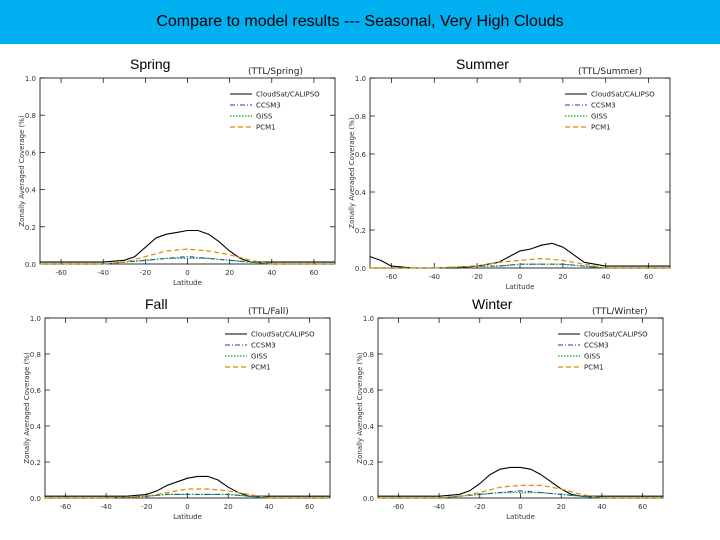 The height and width of the screenshot is (540, 720). What do you see at coordinates (187, 493) in the screenshot?
I see `series-line-pcm1-fall` at bounding box center [187, 493].